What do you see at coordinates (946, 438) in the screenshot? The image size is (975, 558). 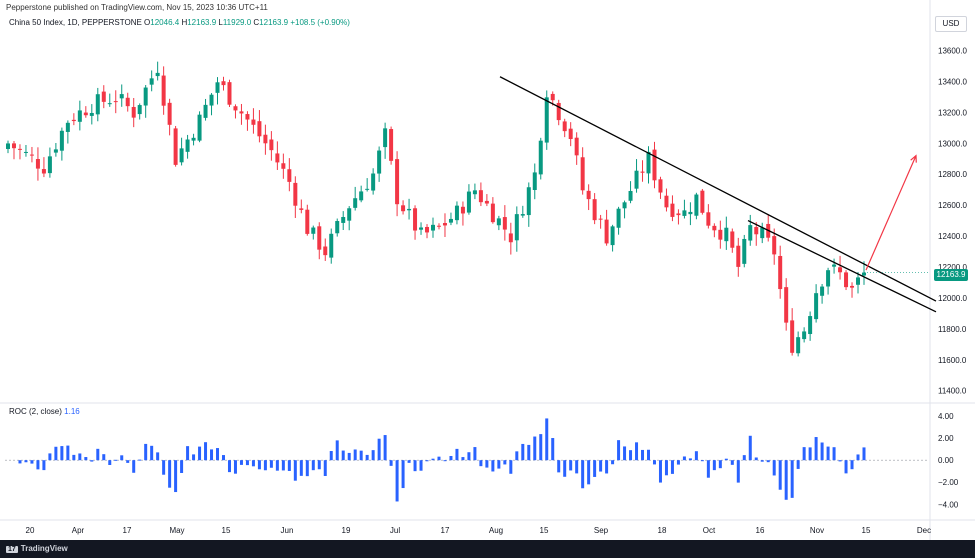 I see `roc-tick-label: 2.00` at bounding box center [946, 438].